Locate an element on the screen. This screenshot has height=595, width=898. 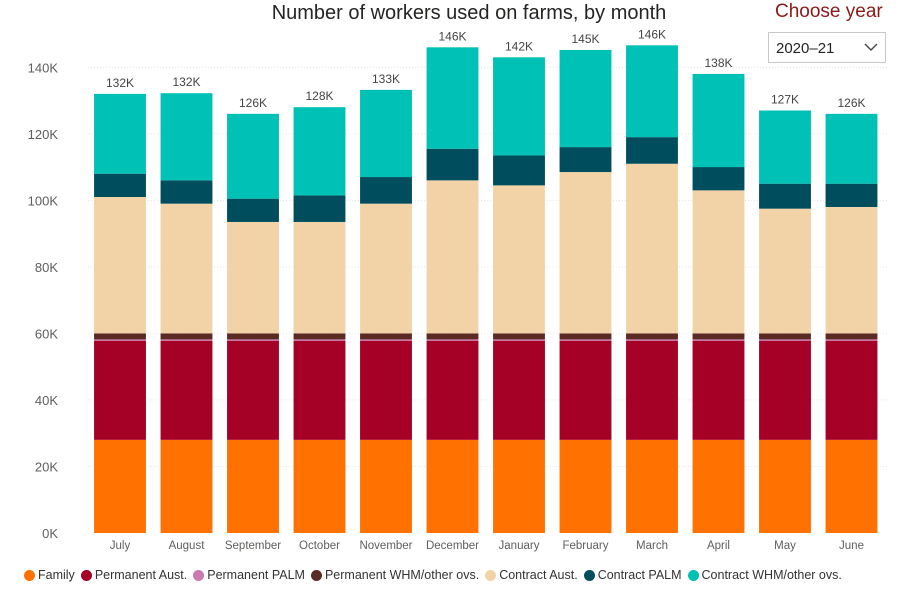
bar-segment-permanent-palm-april is located at coordinates (718, 340).